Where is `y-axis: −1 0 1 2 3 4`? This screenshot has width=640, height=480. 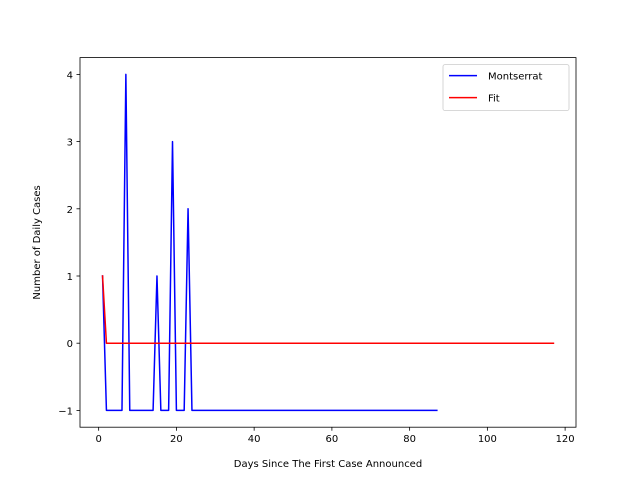
y-axis: −1 0 1 2 3 4 is located at coordinates (69, 243).